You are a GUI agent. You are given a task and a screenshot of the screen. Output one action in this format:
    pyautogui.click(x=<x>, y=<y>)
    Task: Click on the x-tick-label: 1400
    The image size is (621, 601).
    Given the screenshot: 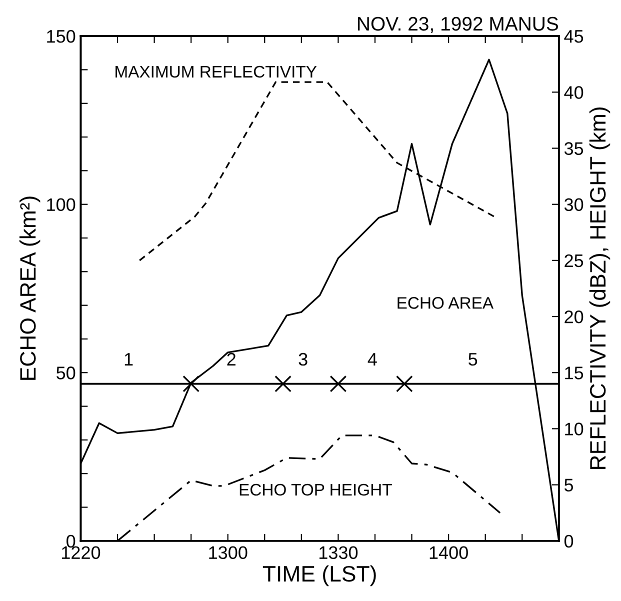 What is the action you would take?
    pyautogui.click(x=449, y=553)
    